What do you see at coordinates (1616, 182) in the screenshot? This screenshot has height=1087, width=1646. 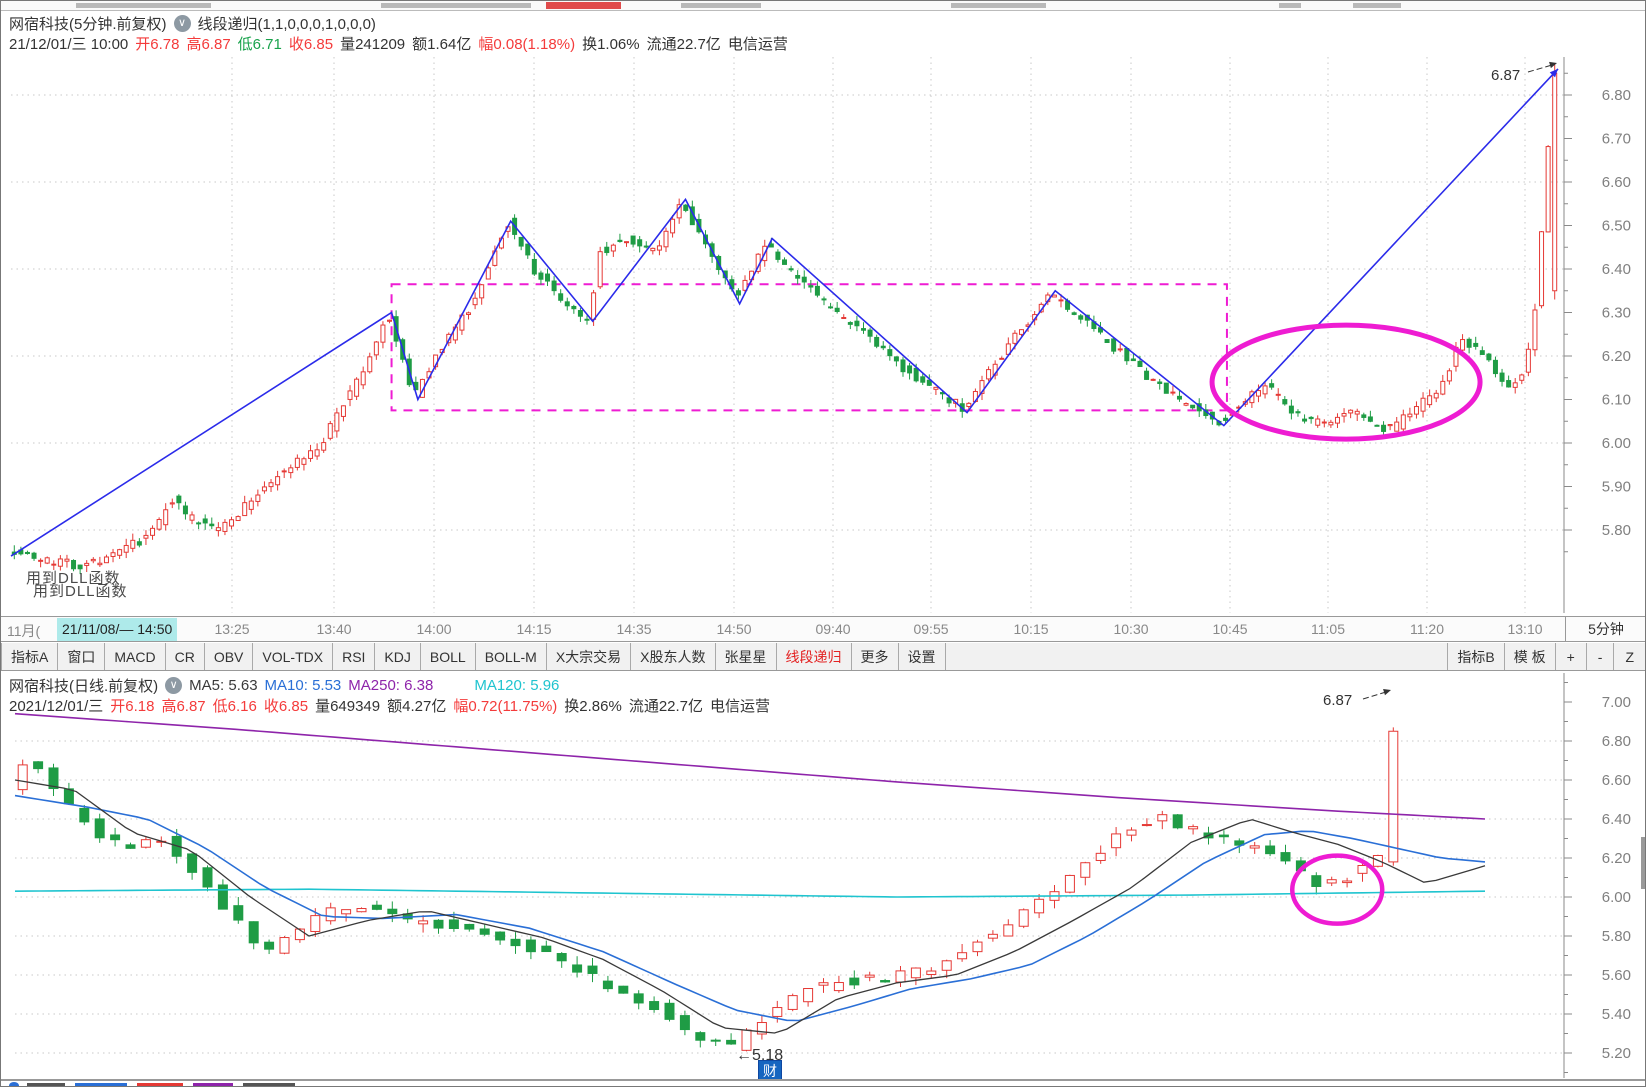 I see `price-tick-label: 6.60` at bounding box center [1616, 182].